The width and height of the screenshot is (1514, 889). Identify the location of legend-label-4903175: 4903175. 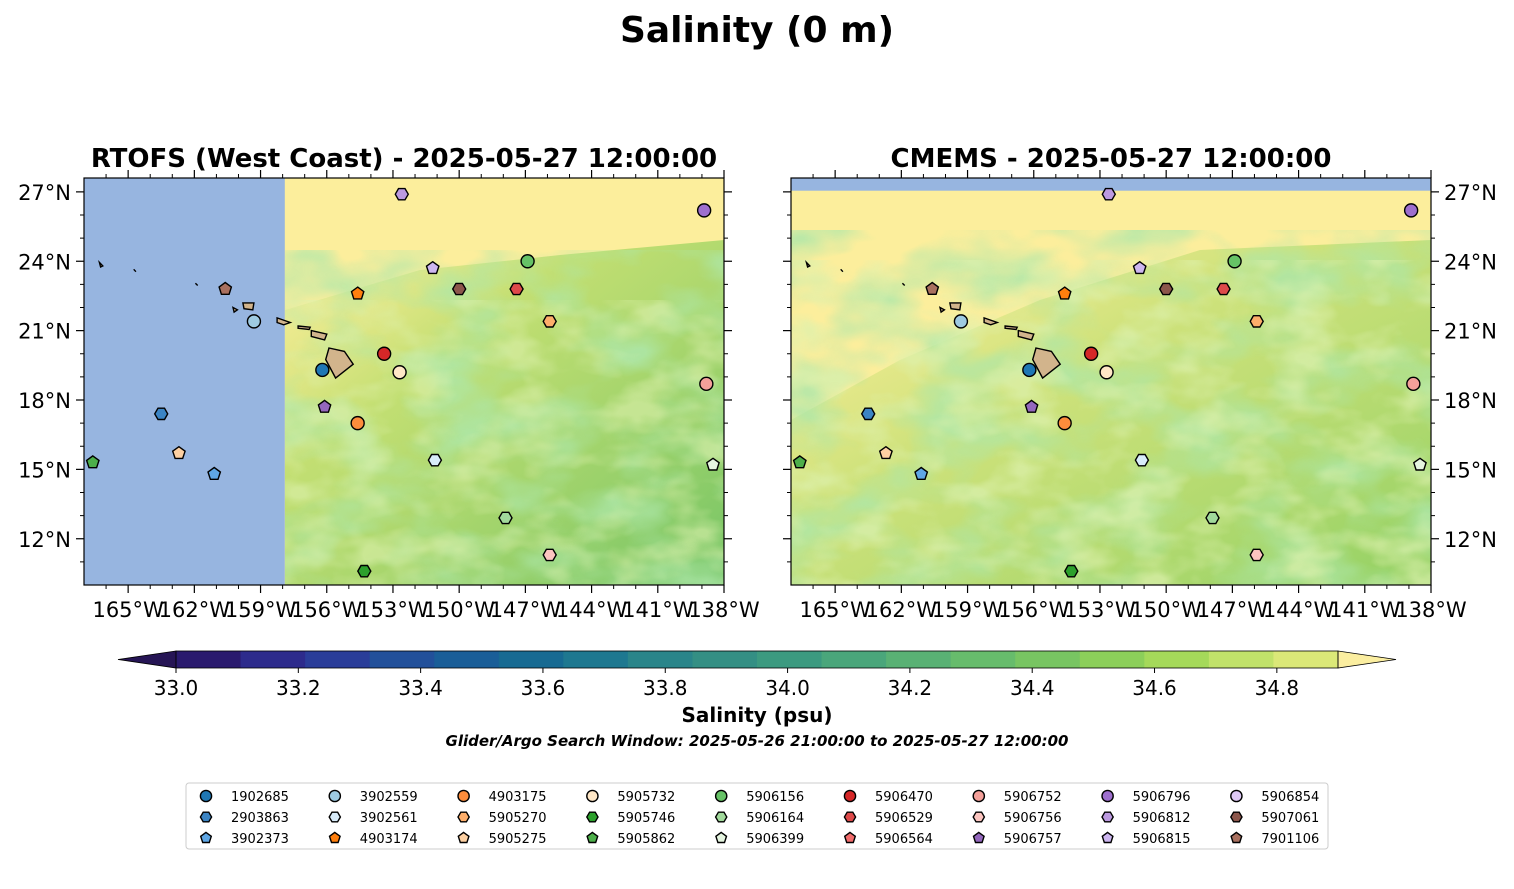
(518, 797).